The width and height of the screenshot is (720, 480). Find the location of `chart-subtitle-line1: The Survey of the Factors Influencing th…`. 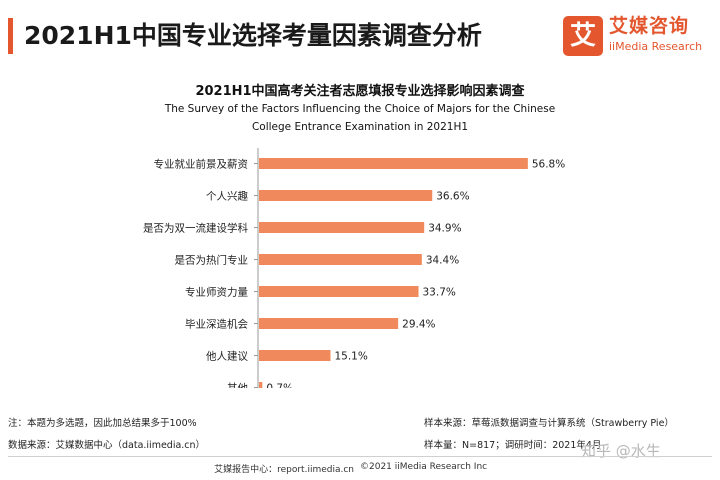

chart-subtitle-line1: The Survey of the Factors Influencing th… is located at coordinates (360, 109).